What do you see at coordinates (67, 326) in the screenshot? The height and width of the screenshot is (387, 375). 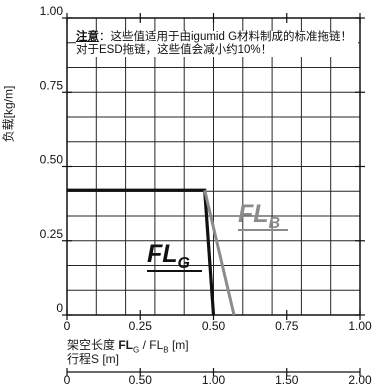 I see `x-tick-label: 0` at bounding box center [67, 326].